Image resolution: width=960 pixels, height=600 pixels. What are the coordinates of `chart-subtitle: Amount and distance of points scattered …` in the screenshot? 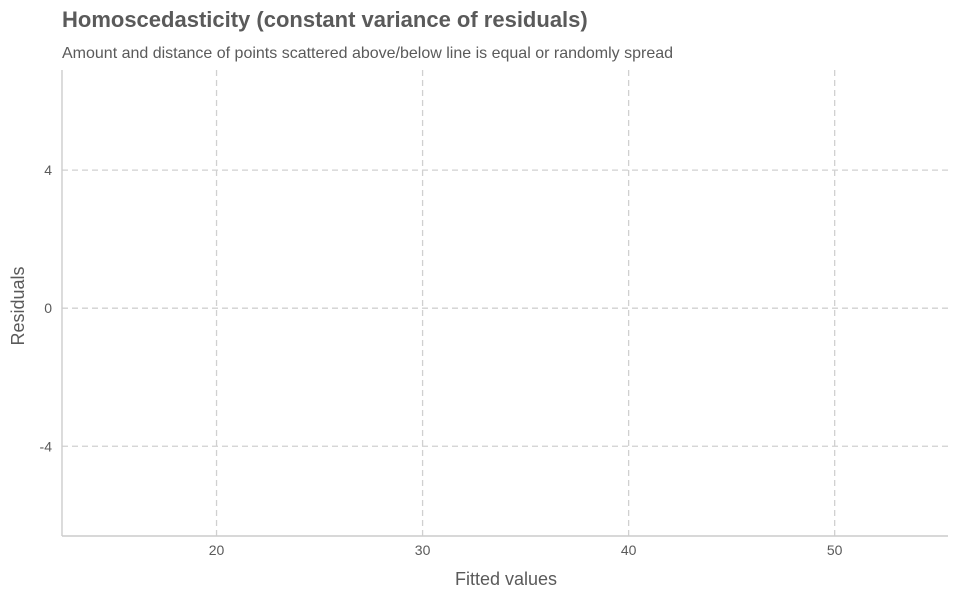 It's located at (367, 53).